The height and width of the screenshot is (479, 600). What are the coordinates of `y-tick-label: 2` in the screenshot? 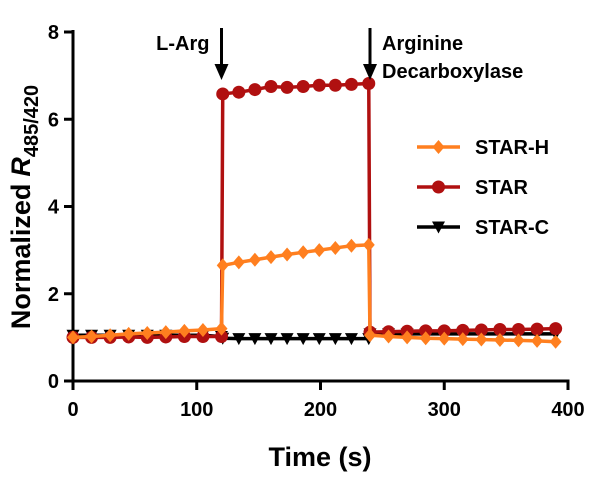 It's located at (53, 295).